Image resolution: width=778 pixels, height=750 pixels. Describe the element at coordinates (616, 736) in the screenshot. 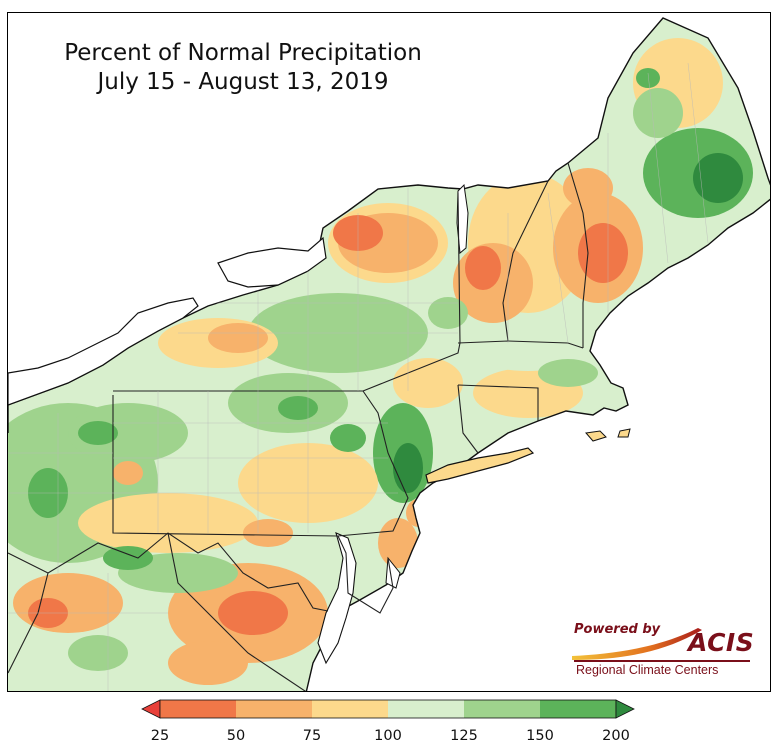

I see `legend-tick-label: 200` at that location.